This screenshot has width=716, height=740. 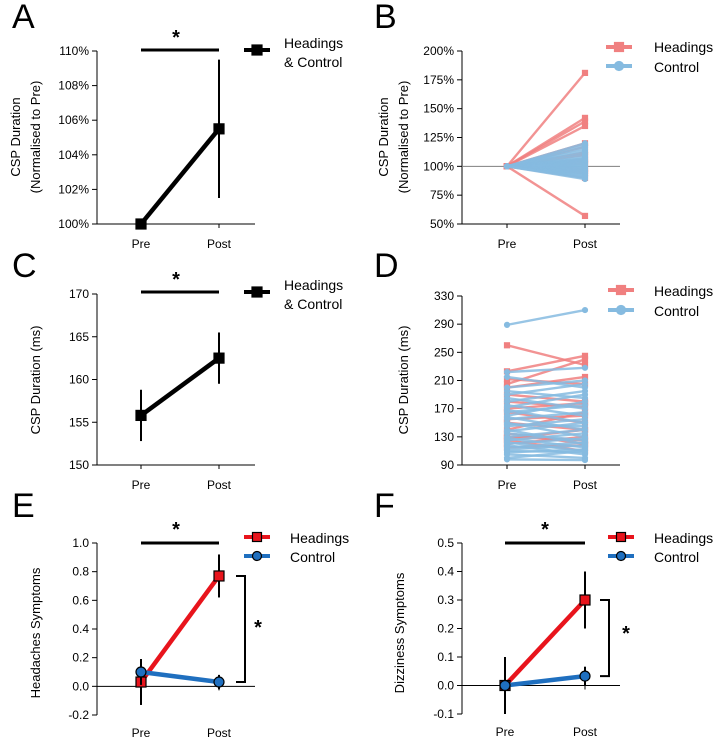 What do you see at coordinates (445, 686) in the screenshot?
I see `y-tick-label: 0.0` at bounding box center [445, 686].